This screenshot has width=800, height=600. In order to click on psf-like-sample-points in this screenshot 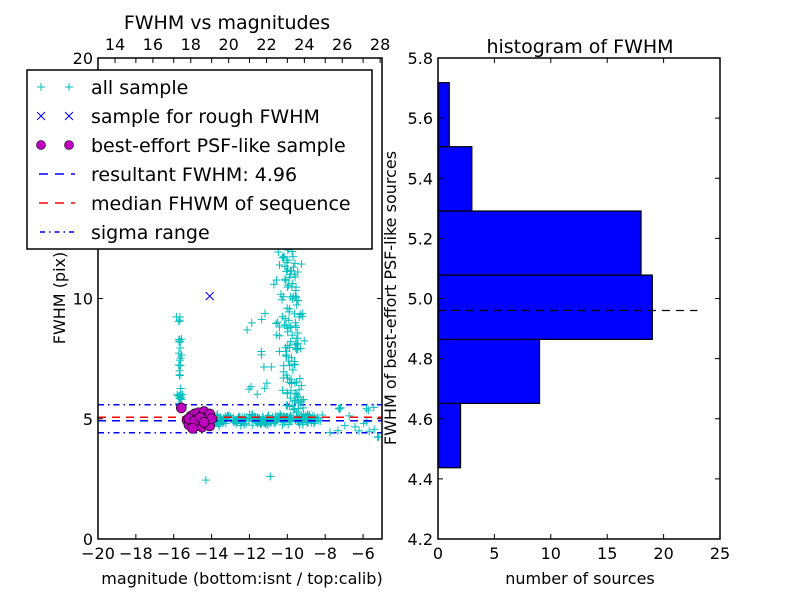, I will do `click(196, 418)`.